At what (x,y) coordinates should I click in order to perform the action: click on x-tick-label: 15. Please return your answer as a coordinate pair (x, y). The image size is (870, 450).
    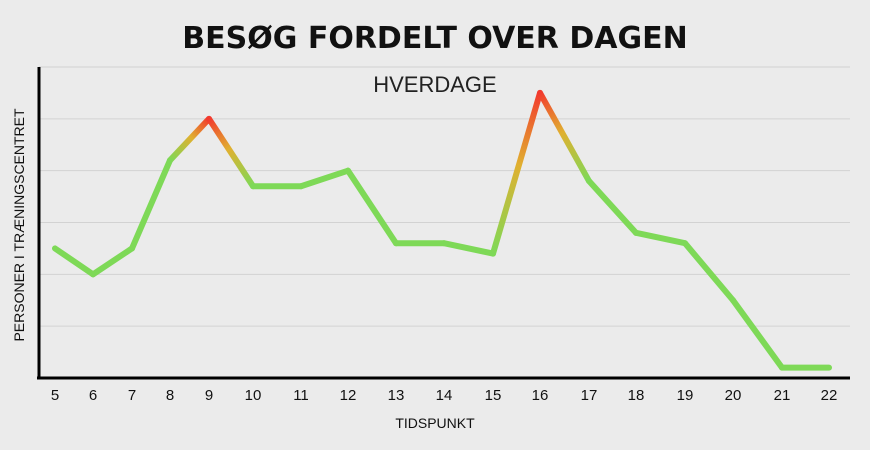
    Looking at the image, I should click on (493, 395).